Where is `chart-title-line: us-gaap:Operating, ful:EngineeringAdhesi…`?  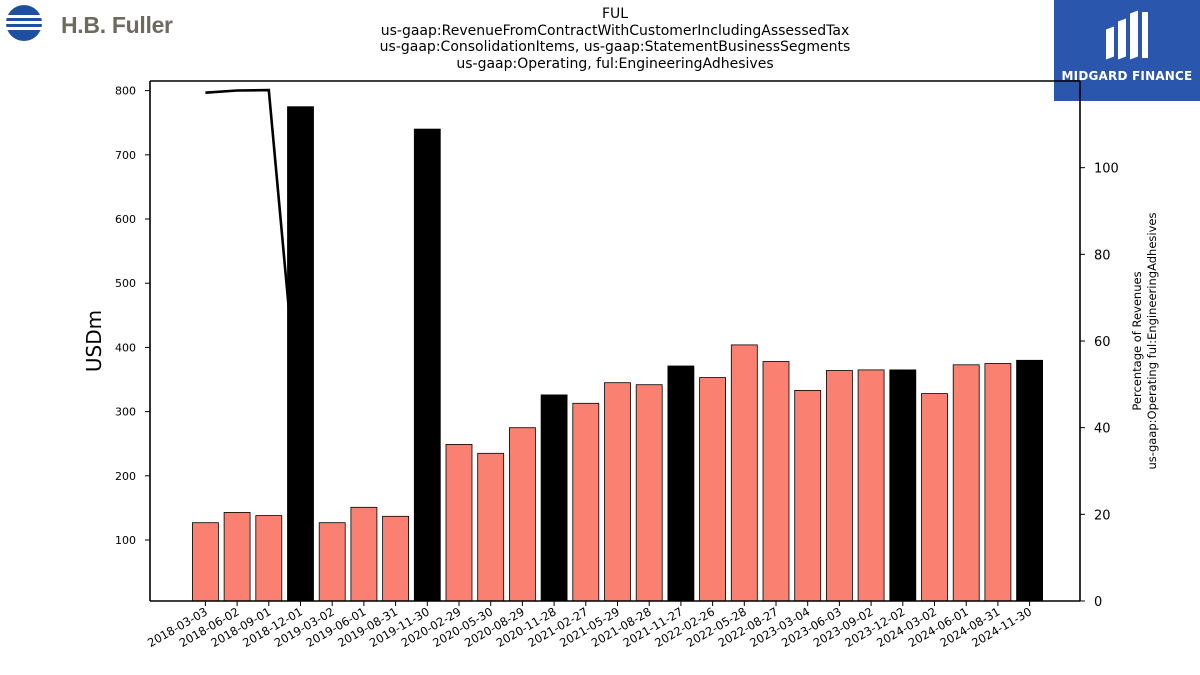
chart-title-line: us-gaap:Operating, ful:EngineeringAdhesi… is located at coordinates (615, 63).